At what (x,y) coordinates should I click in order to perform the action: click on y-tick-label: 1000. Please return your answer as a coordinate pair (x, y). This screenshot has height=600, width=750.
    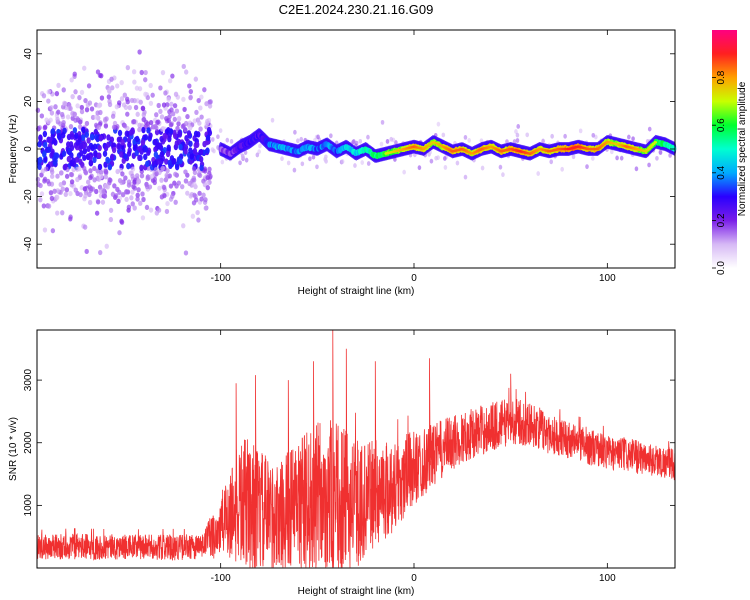
    Looking at the image, I should click on (28, 505).